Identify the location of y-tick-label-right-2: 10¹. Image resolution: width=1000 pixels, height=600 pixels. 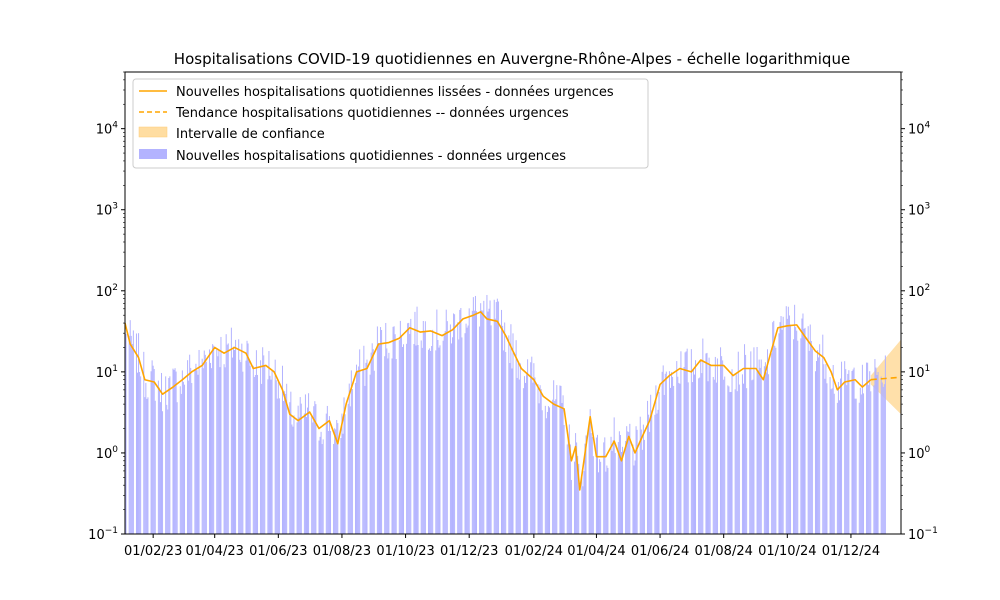
(919, 372).